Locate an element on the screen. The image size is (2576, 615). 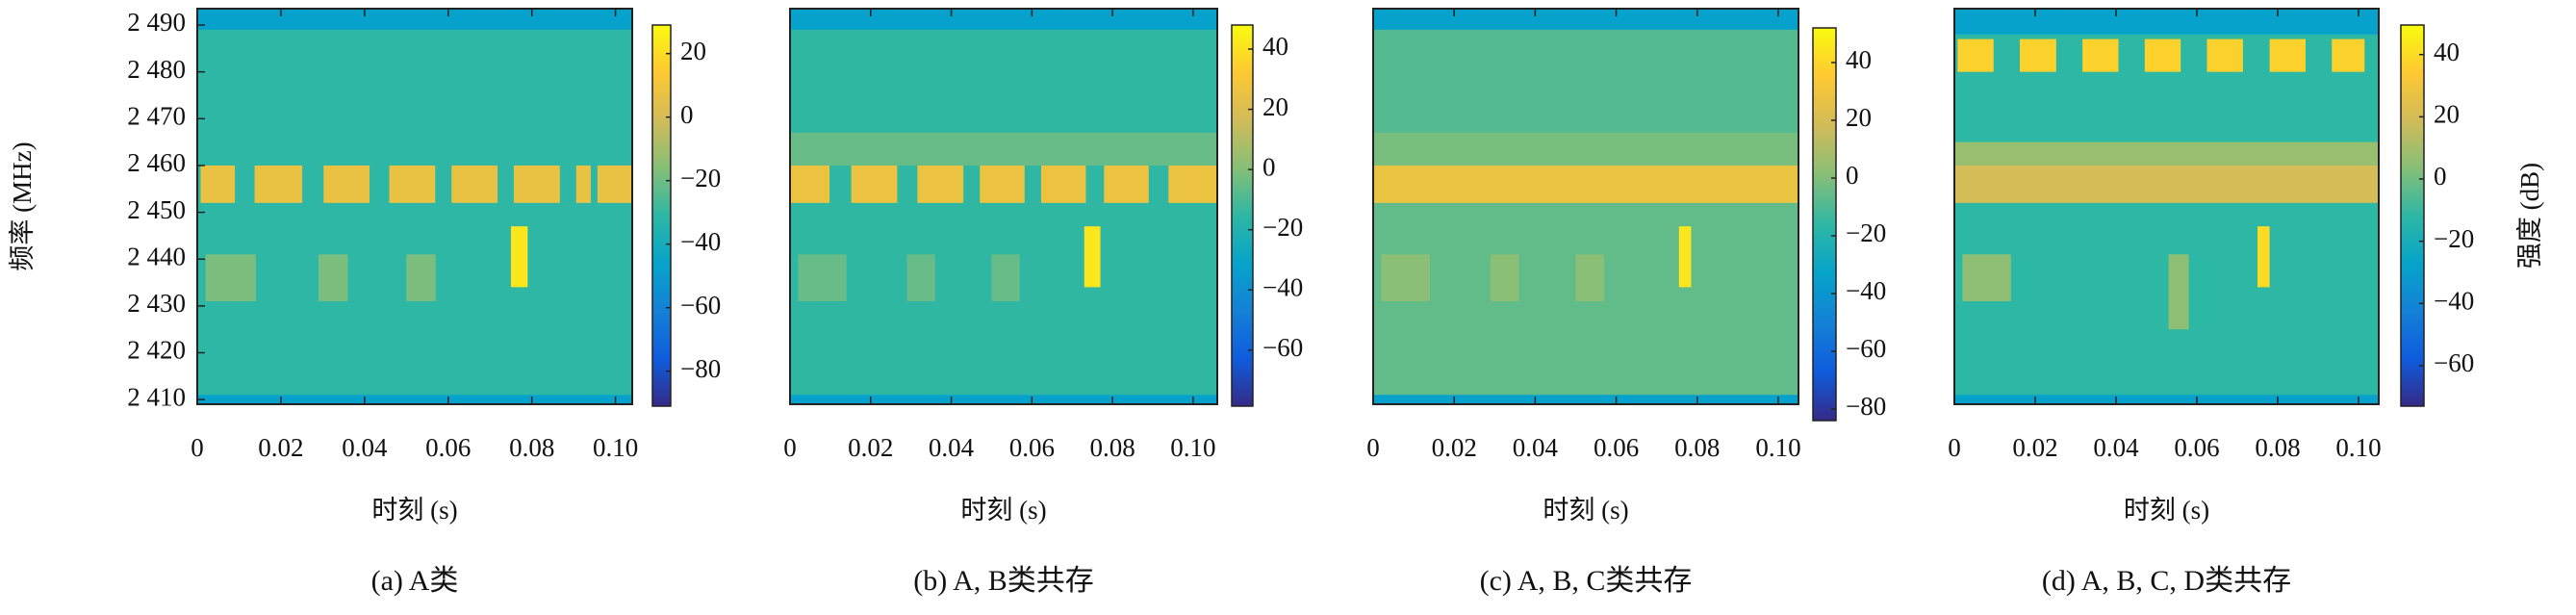
colorbar-tick-label: 20 is located at coordinates (2447, 114).